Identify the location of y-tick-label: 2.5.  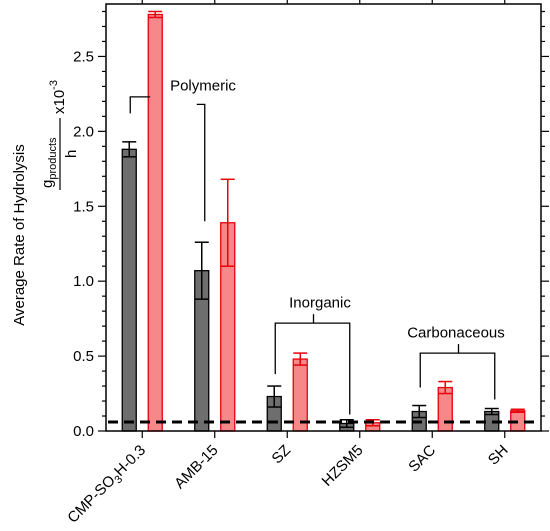
(83, 56).